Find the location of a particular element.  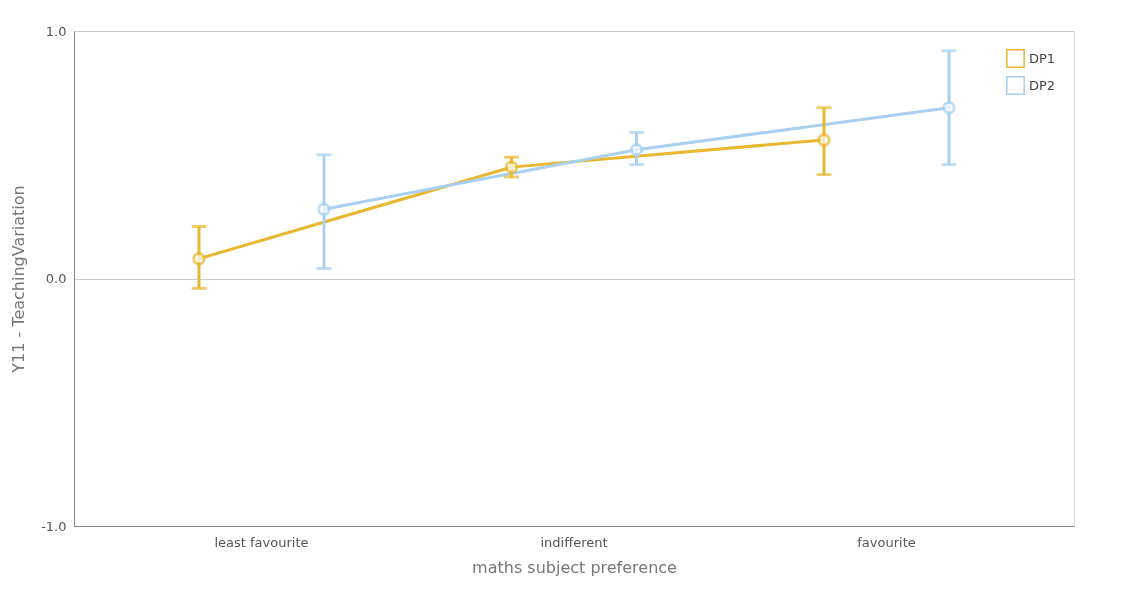

legend-label: DP1 is located at coordinates (1042, 58).